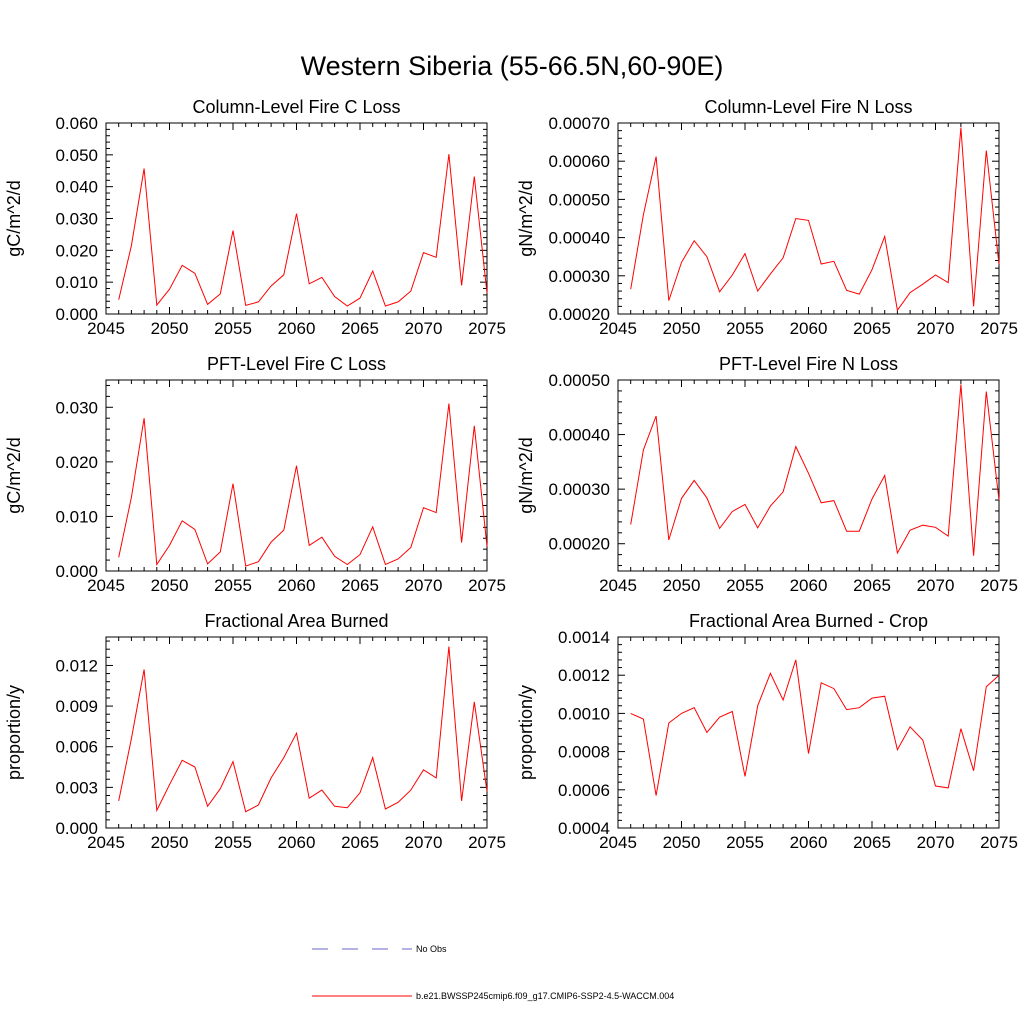  What do you see at coordinates (808, 364) in the screenshot?
I see `subplot-title: PFT-Level Fire N Loss` at bounding box center [808, 364].